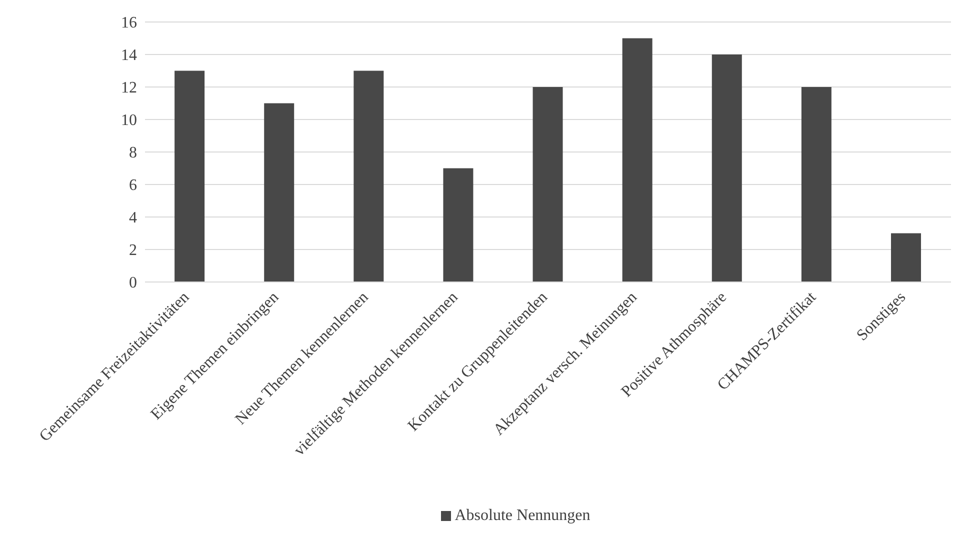 The width and height of the screenshot is (971, 535). What do you see at coordinates (522, 515) in the screenshot?
I see `legend-label: Absolute Nennungen` at bounding box center [522, 515].